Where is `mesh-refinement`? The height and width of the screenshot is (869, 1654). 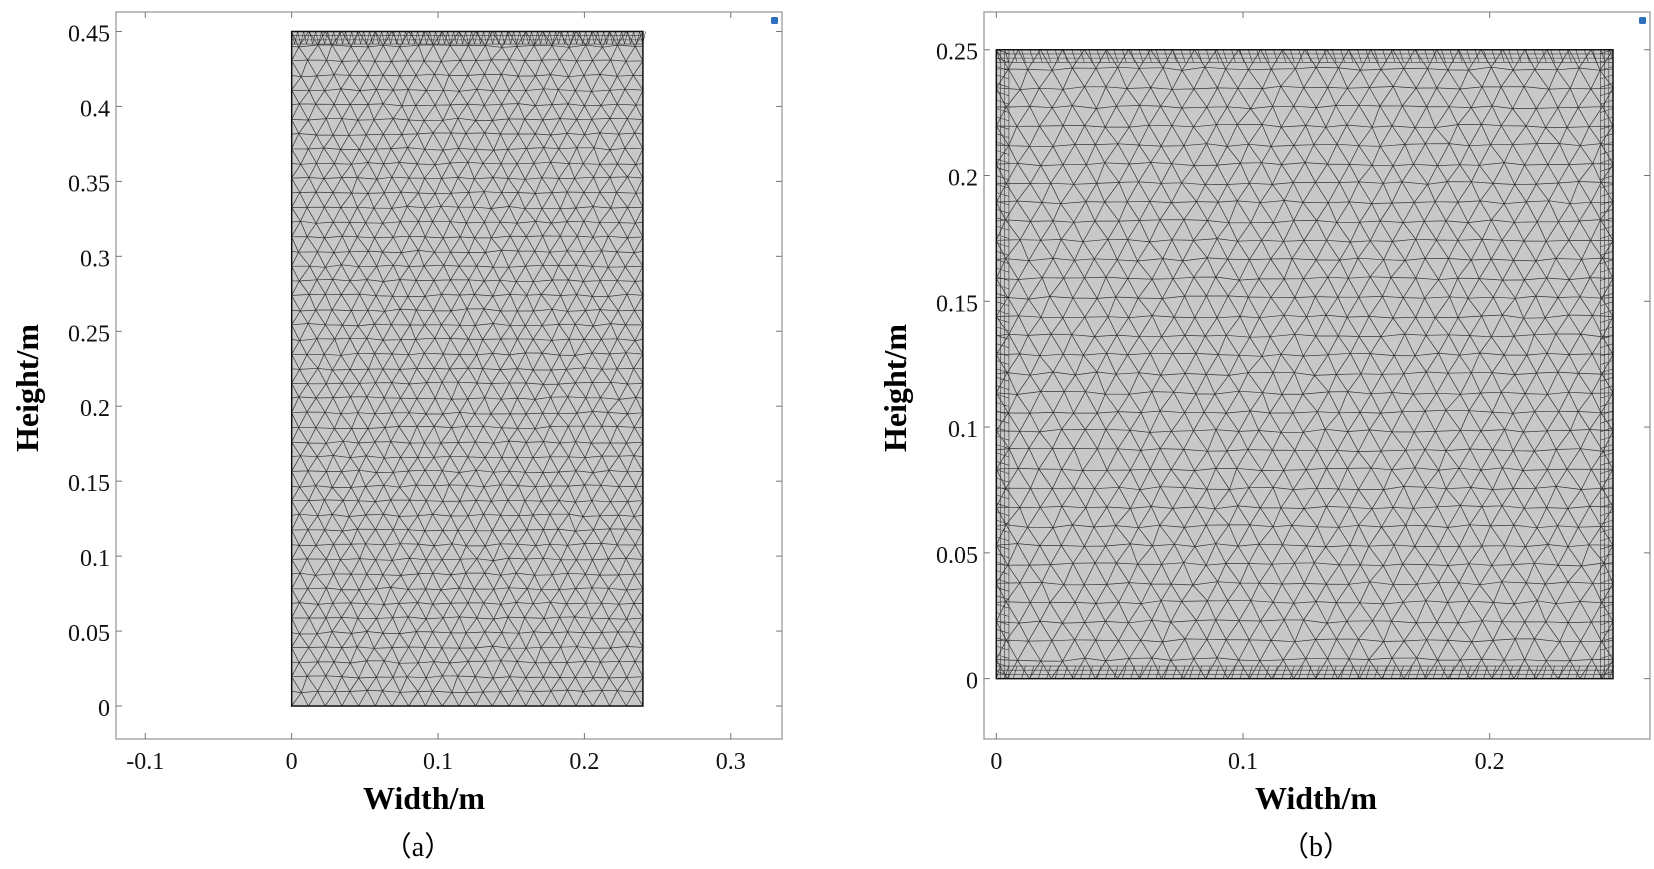
mesh-refinement is located at coordinates (468, 38).